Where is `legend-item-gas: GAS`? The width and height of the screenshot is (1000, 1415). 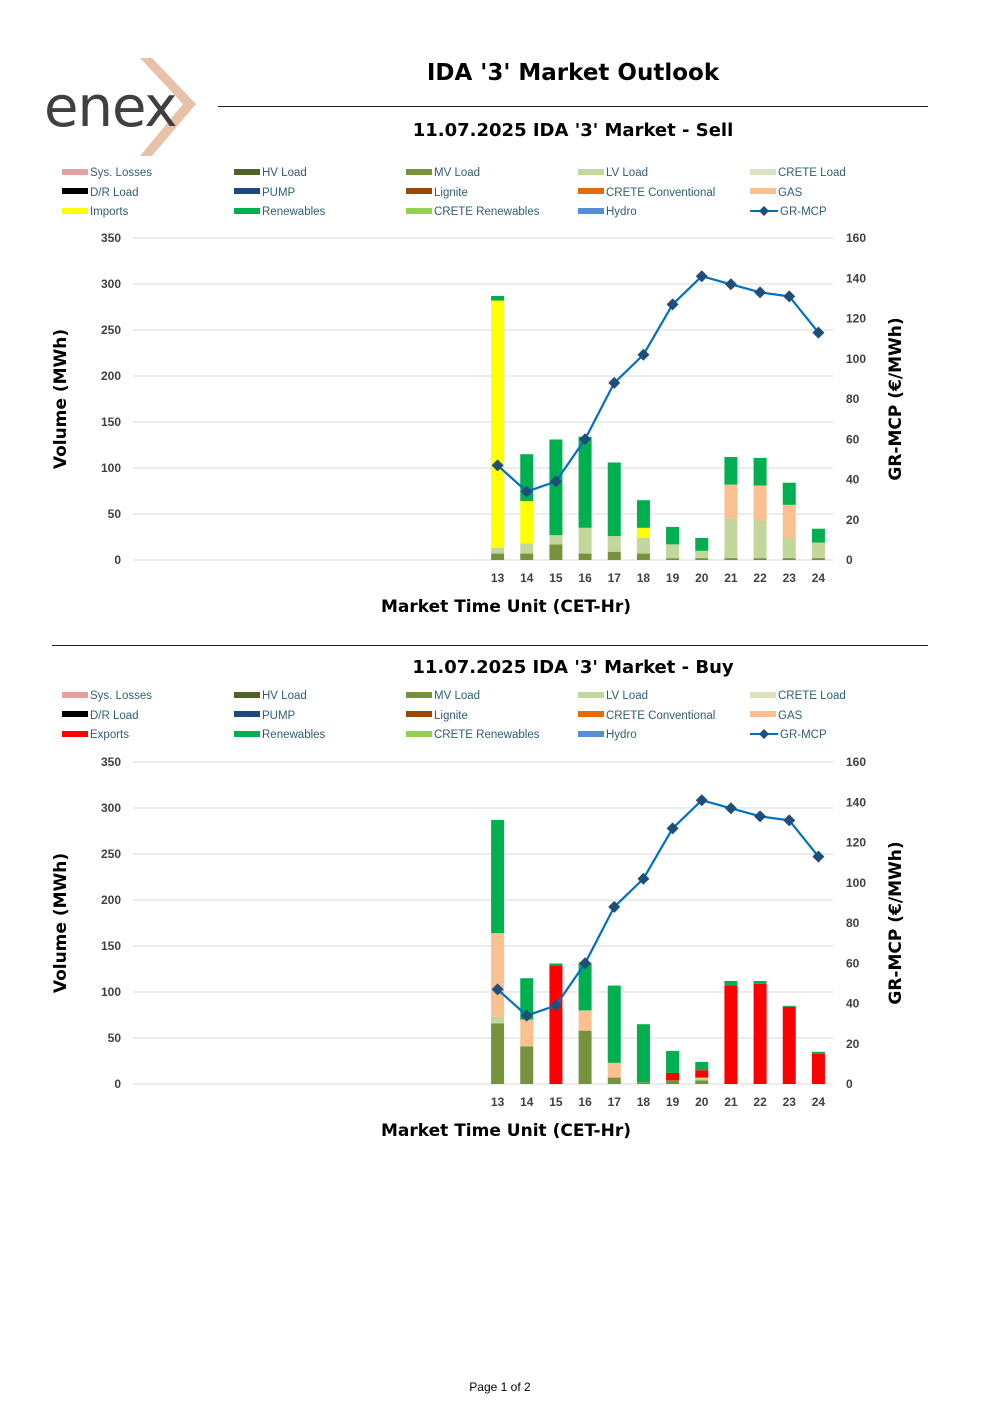 legend-item-gas: GAS is located at coordinates (776, 193).